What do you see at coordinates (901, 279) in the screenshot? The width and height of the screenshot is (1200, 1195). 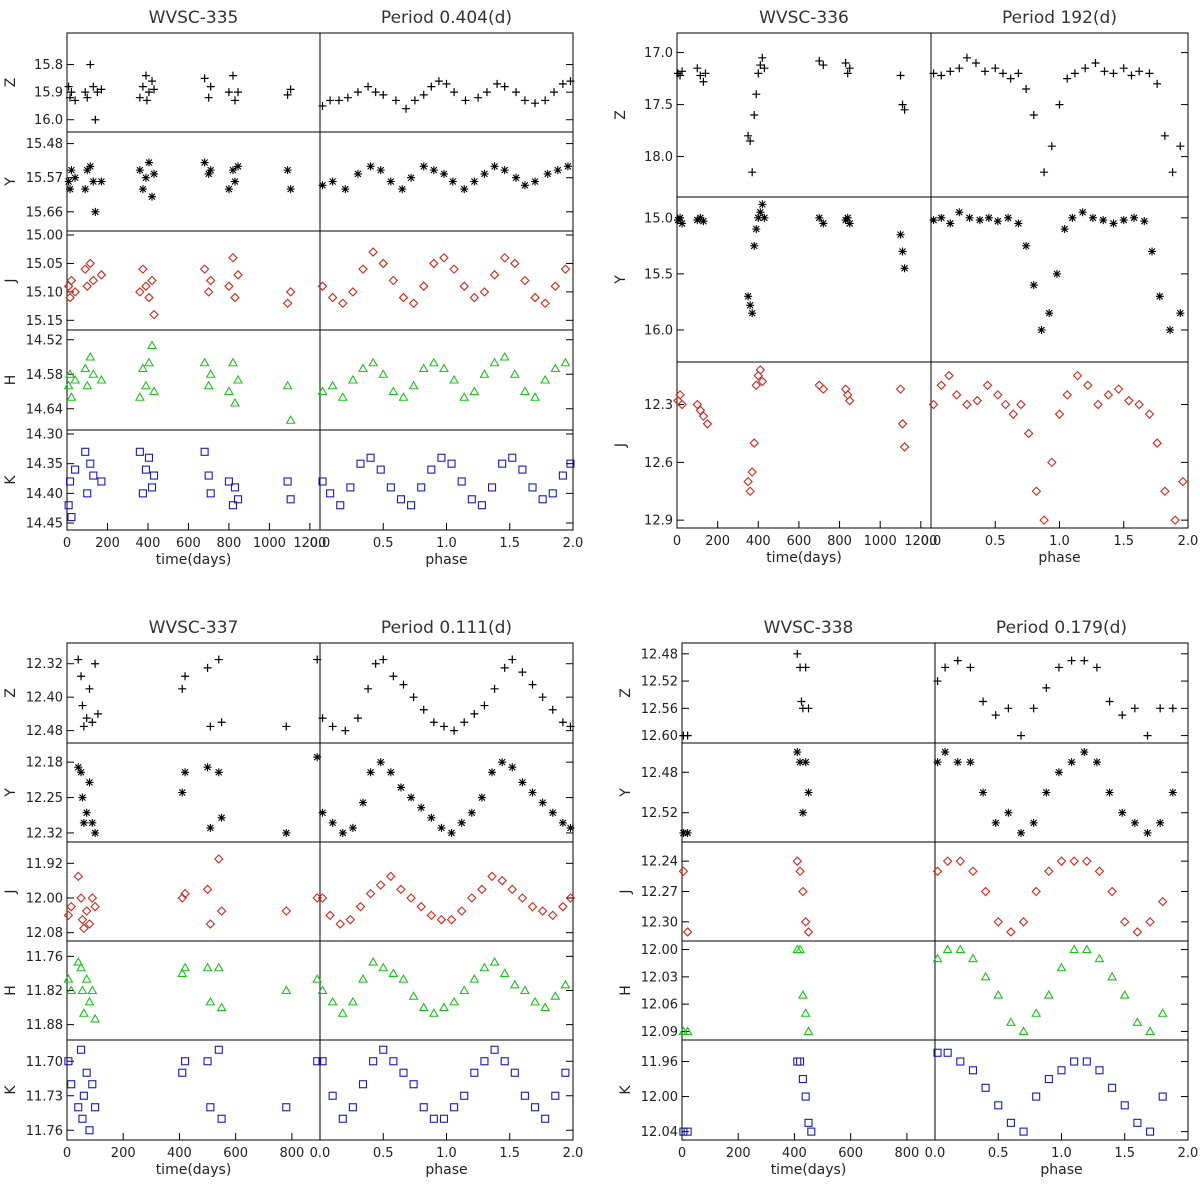 I see `band-panel-y: 15.0 15.5 16.0 Y` at bounding box center [901, 279].